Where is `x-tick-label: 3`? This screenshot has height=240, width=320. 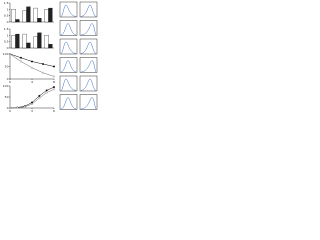 x-tick-label: 3 is located at coordinates (32, 111).